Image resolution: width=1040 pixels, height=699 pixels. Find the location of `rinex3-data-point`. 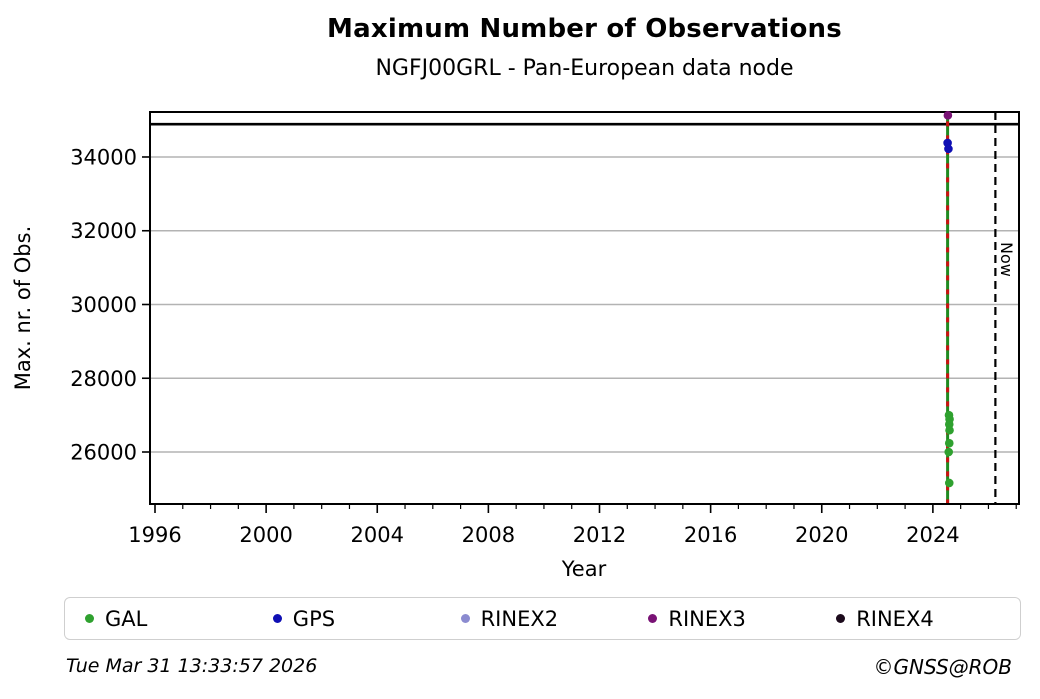

rinex3-data-point is located at coordinates (948, 115).